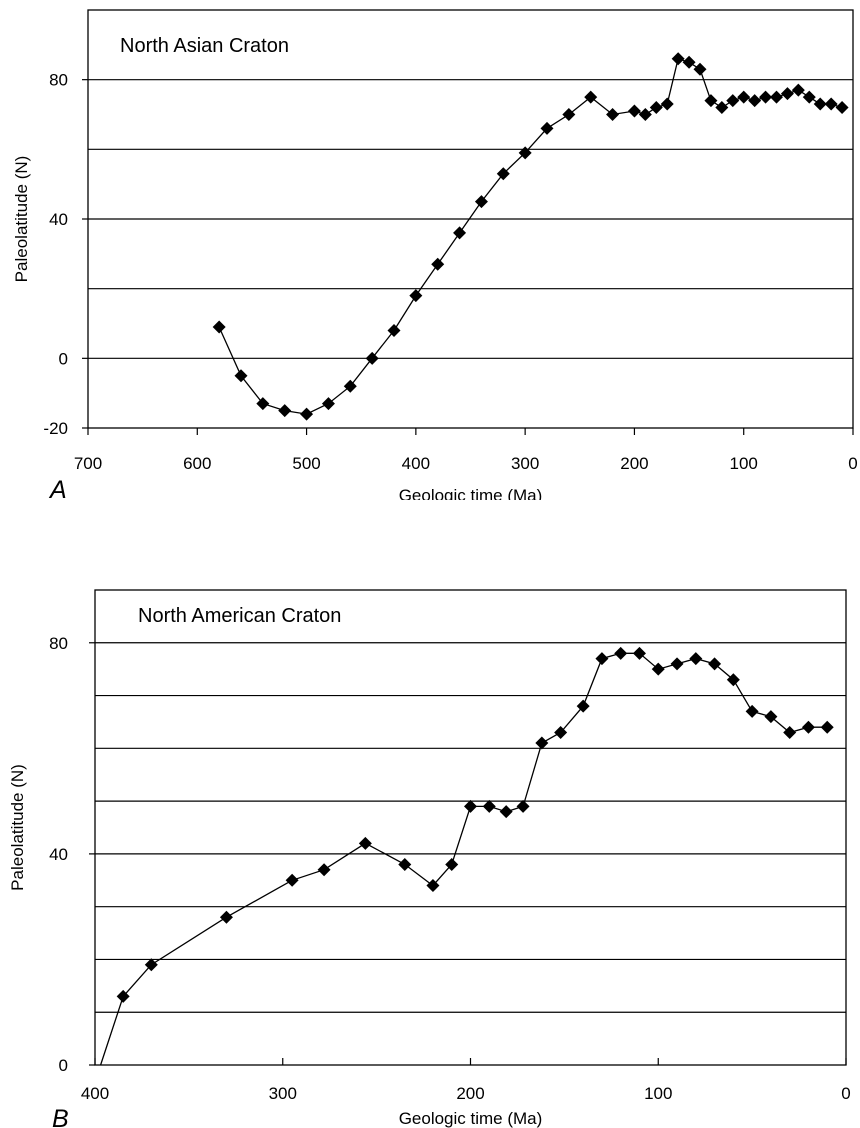 The width and height of the screenshot is (860, 1128). Describe the element at coordinates (60, 1116) in the screenshot. I see `panel-letter: B` at that location.